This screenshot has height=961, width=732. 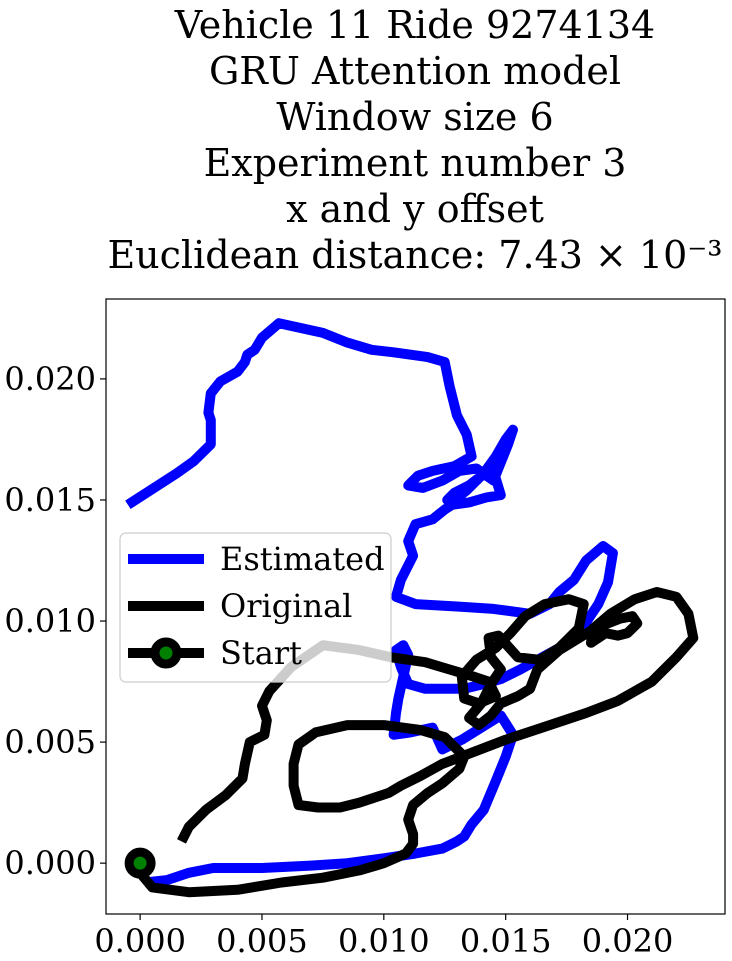 What do you see at coordinates (140, 863) in the screenshot?
I see `start-marker` at bounding box center [140, 863].